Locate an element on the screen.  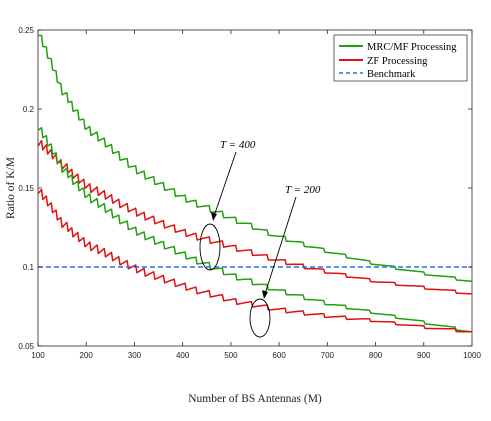
annotation-t400-arrowhead is located at coordinates (214, 216).